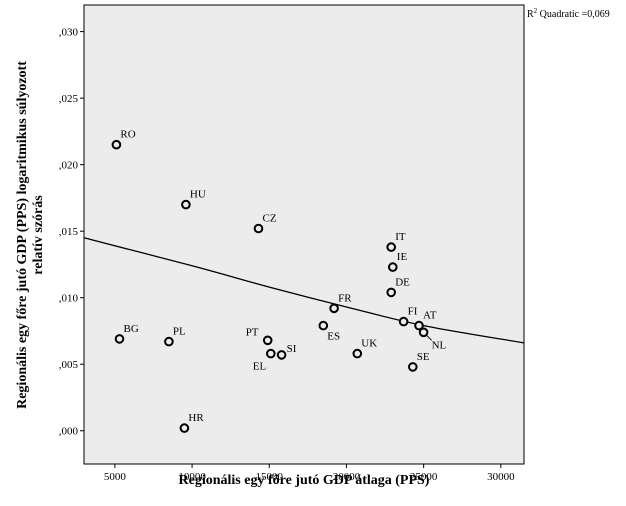  Describe the element at coordinates (119, 339) in the screenshot. I see `point-bg` at that location.